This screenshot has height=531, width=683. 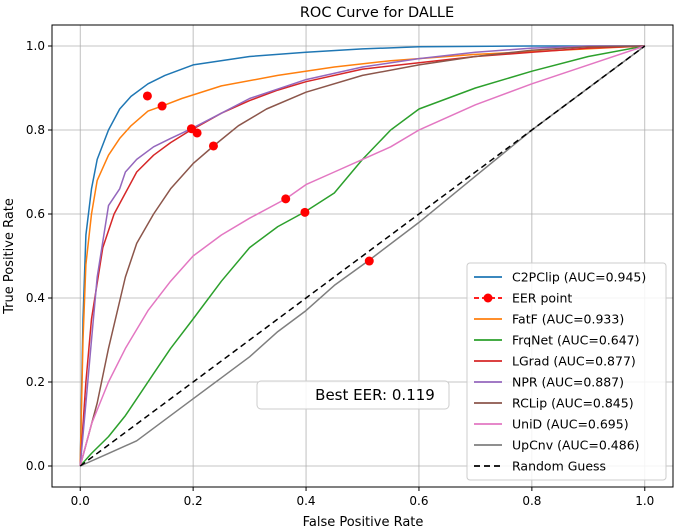 What do you see at coordinates (9, 256) in the screenshot?
I see `y-axis-label: True Positive Rate` at bounding box center [9, 256].